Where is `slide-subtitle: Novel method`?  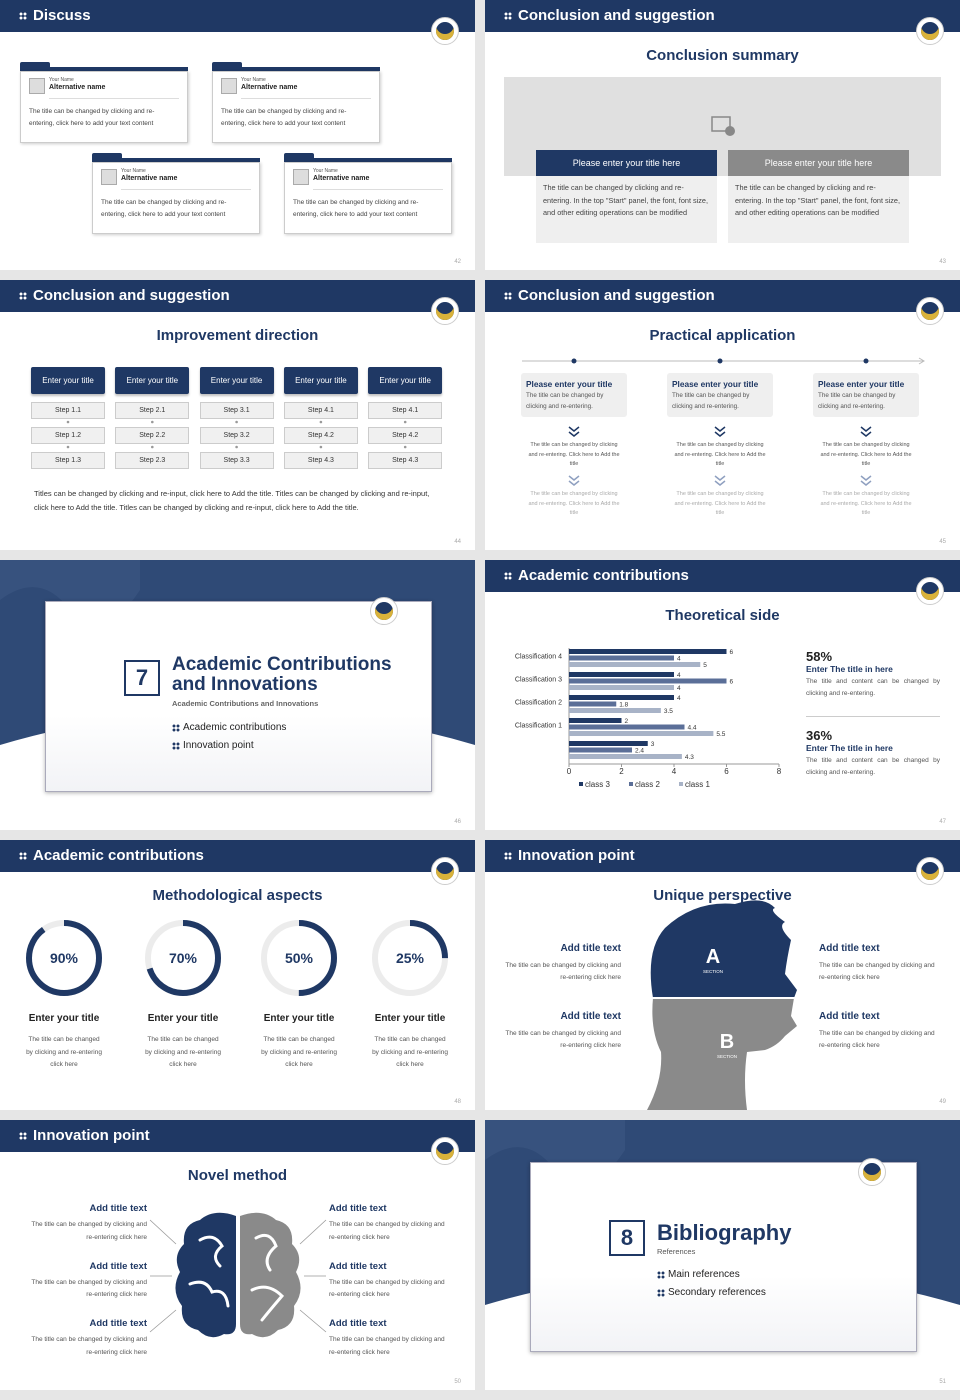 slide-subtitle: Novel method is located at coordinates (237, 1175).